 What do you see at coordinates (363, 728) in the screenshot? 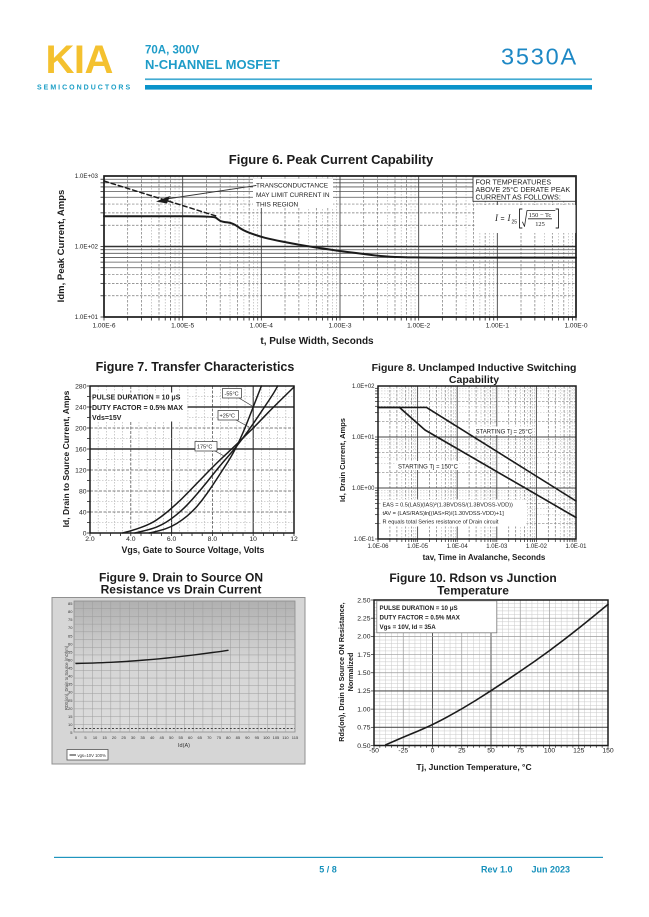
I see `svg-text: 0.75` at bounding box center [363, 728].